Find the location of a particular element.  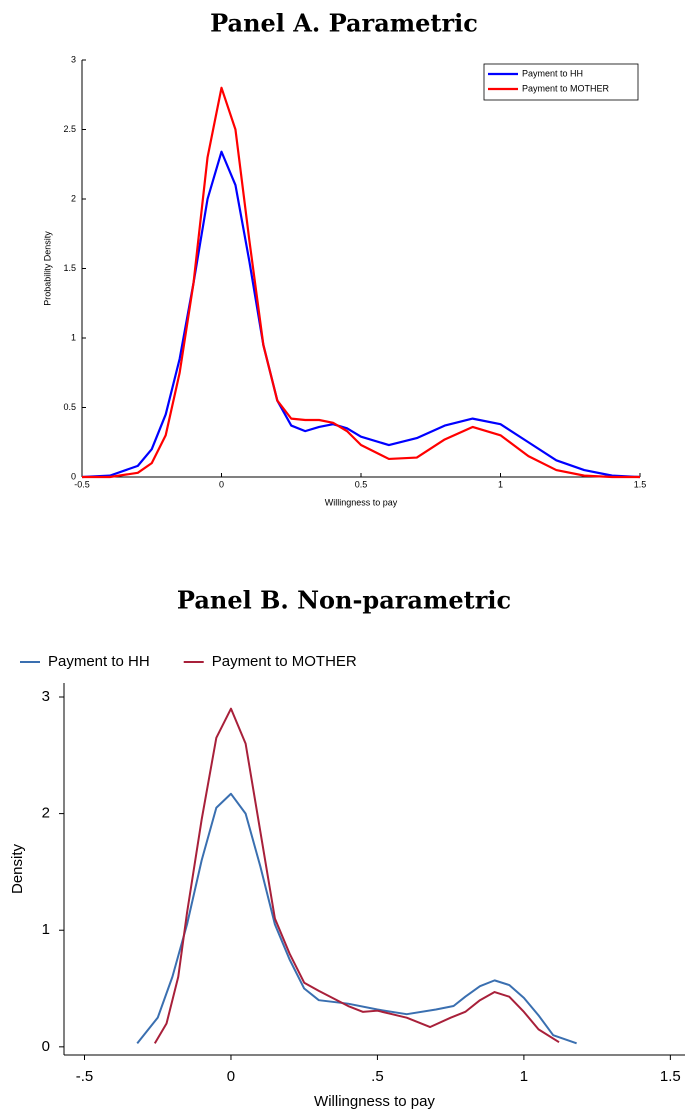

x-tick-label: -0.5 is located at coordinates (82, 484).